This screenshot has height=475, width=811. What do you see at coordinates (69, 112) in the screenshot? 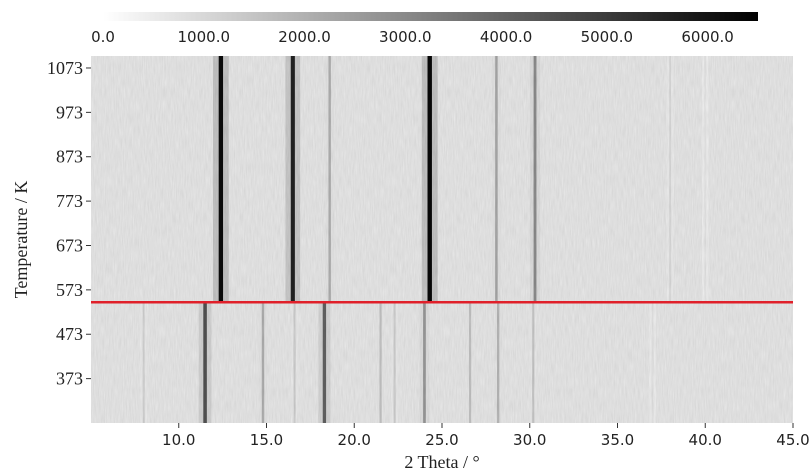
I see `y-tick-label: 973` at bounding box center [69, 112].